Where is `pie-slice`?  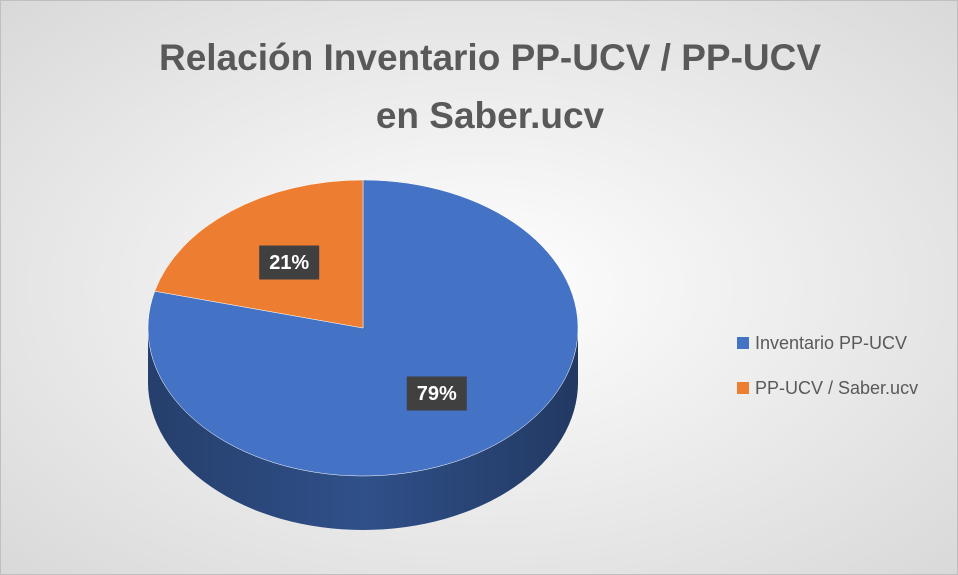 pie-slice is located at coordinates (259, 254).